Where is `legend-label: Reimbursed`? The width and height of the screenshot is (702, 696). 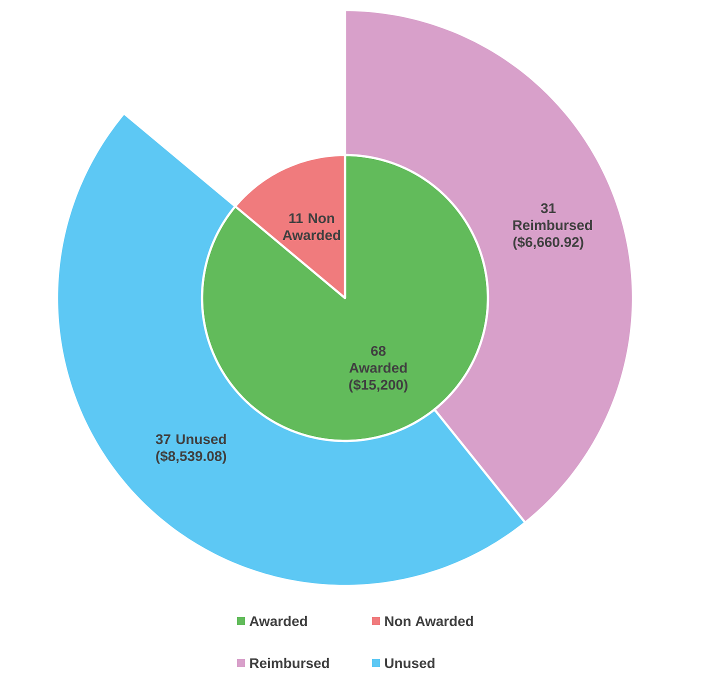
legend-label: Reimbursed is located at coordinates (289, 663).